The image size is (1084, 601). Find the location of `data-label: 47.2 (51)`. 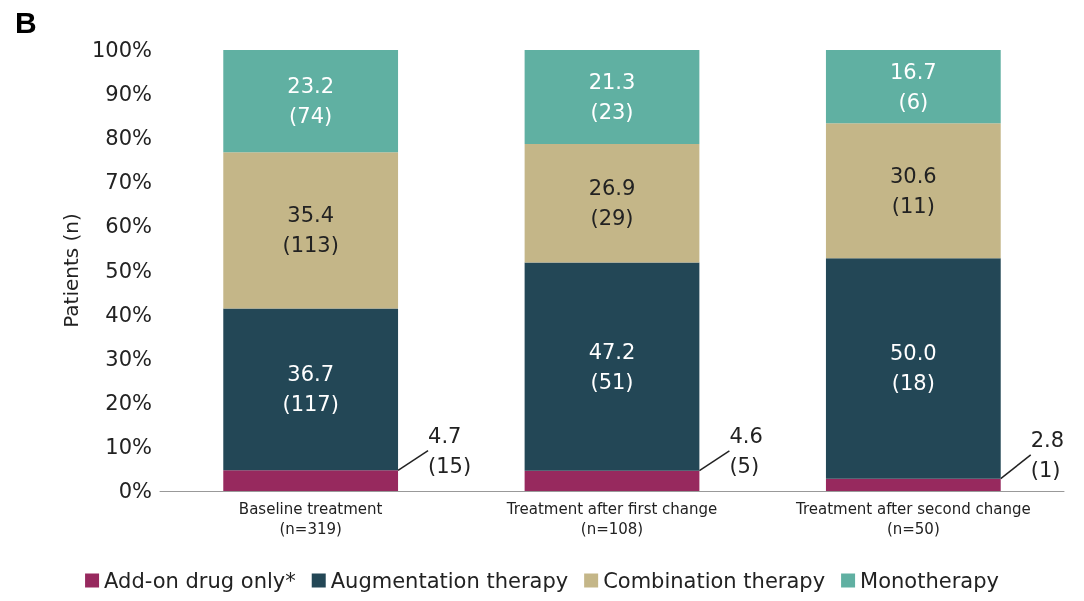

data-label: 47.2 (51) is located at coordinates (612, 366).